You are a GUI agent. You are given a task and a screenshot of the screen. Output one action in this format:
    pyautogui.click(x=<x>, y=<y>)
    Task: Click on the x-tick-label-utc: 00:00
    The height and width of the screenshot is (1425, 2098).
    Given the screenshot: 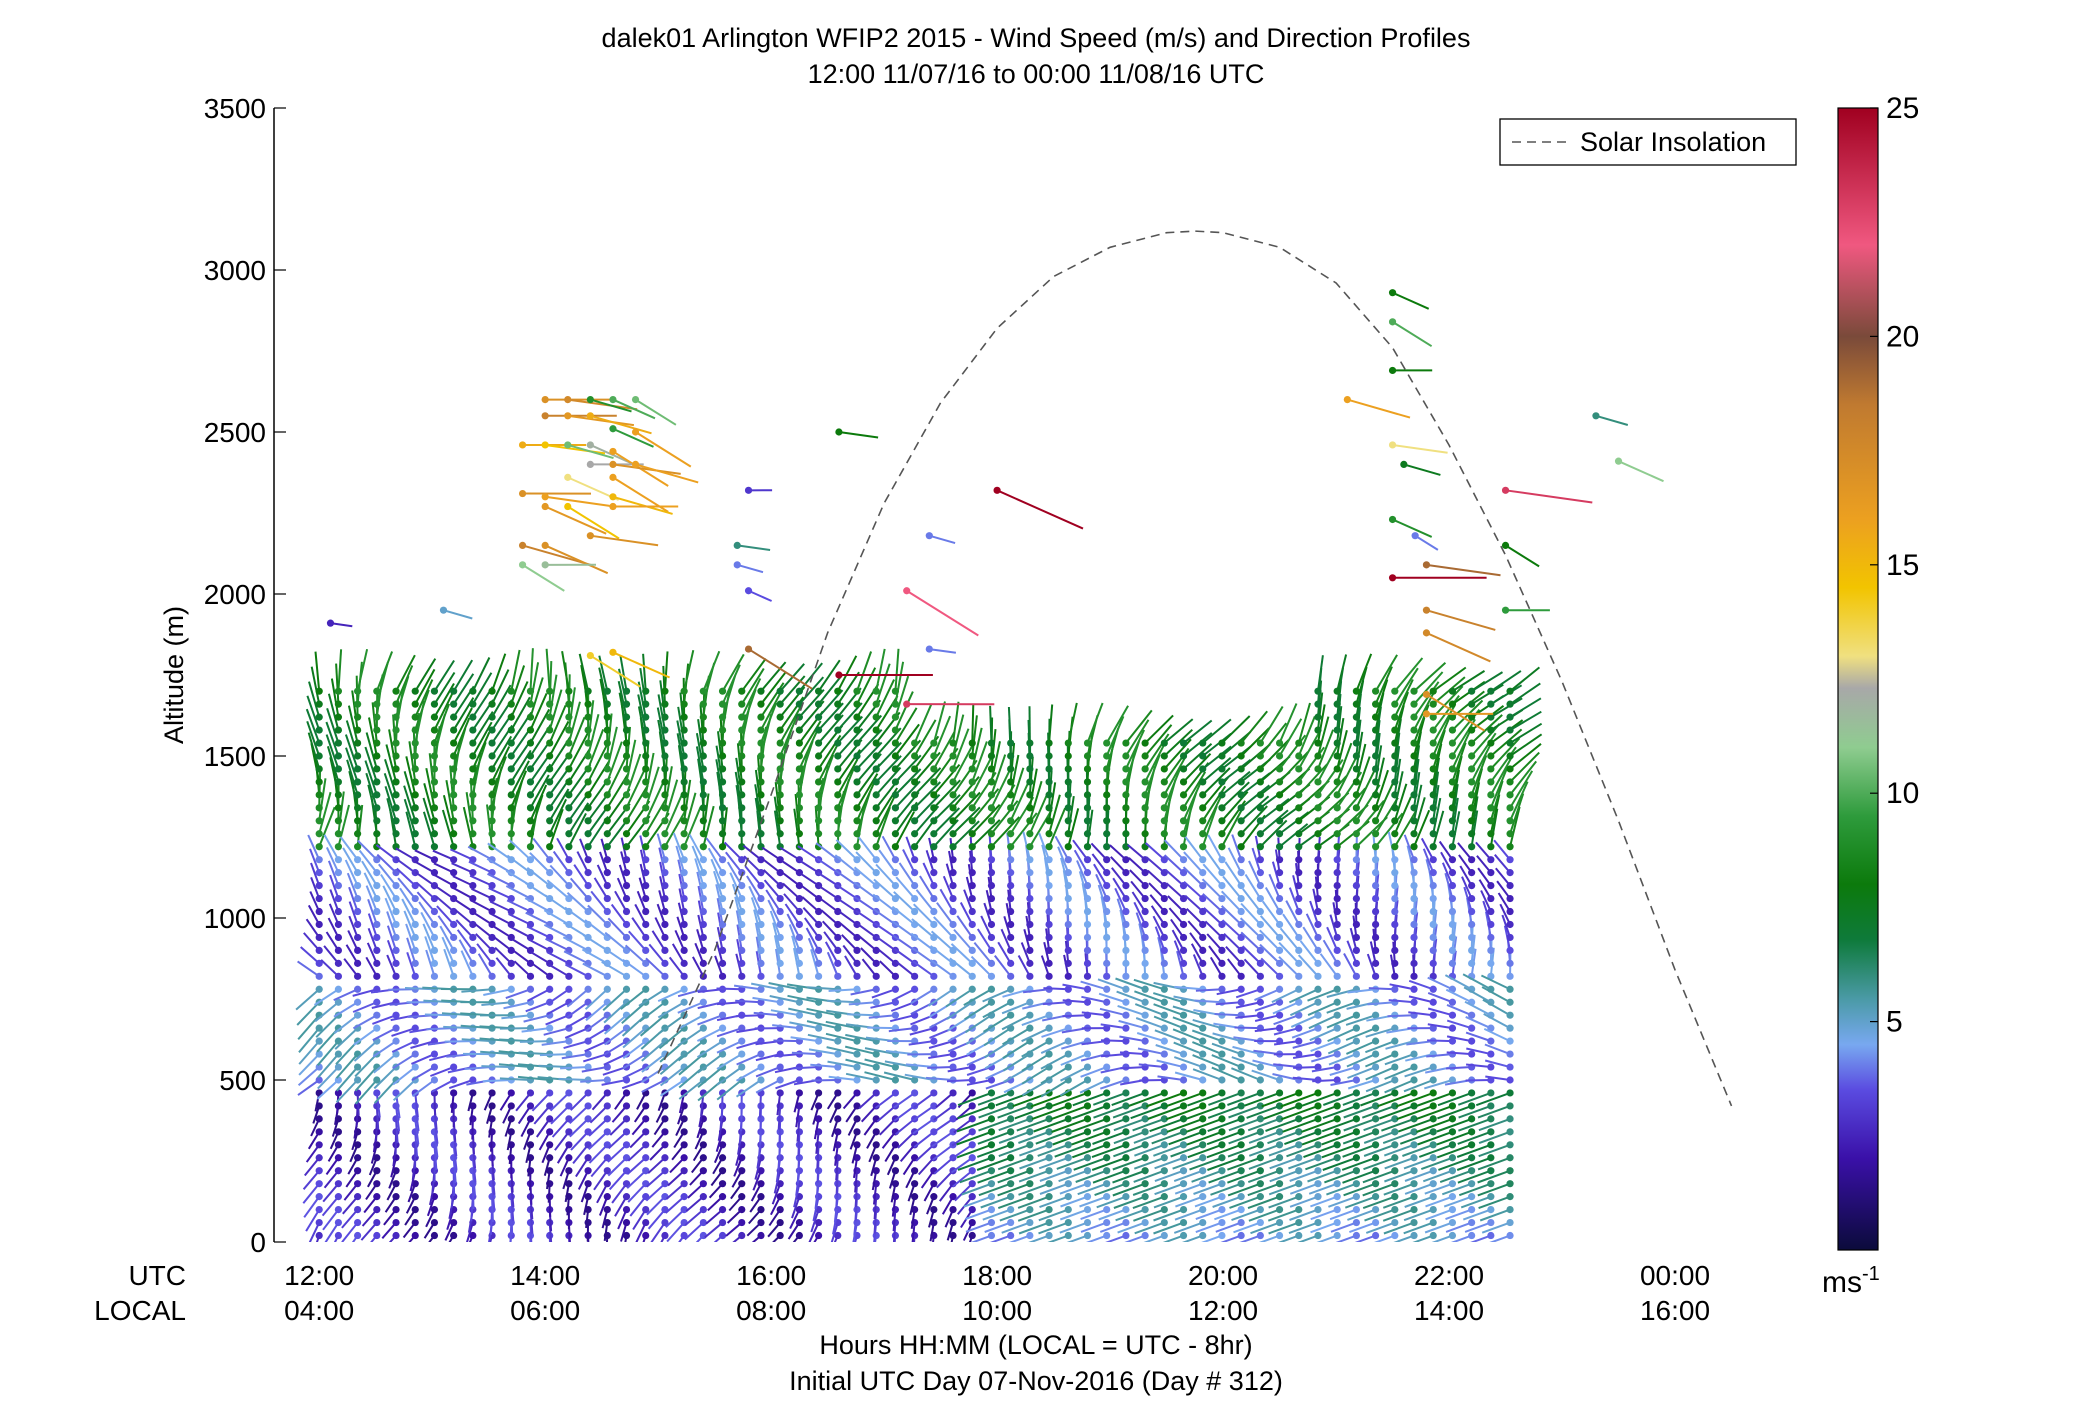 What is the action you would take?
    pyautogui.click(x=1675, y=1275)
    